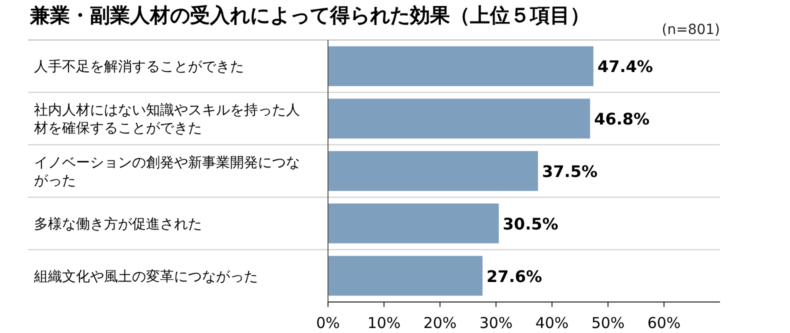 Image resolution: width=790 pixels, height=333 pixels. What do you see at coordinates (530, 224) in the screenshot?
I see `data-label: 30.5%` at bounding box center [530, 224].